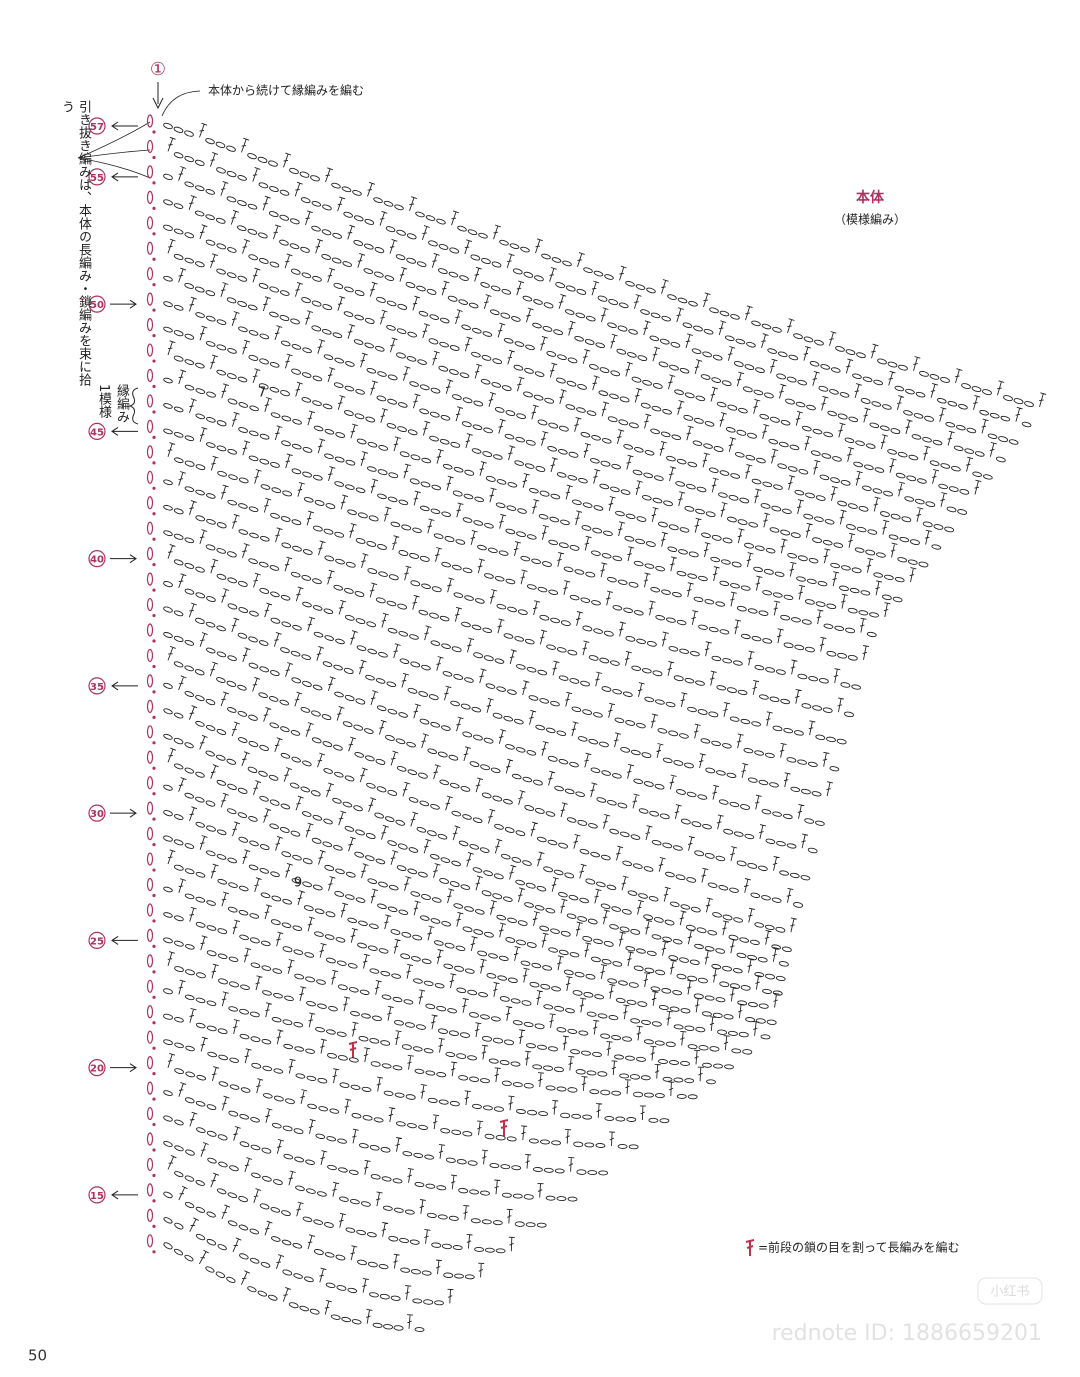 Image resolution: width=1080 pixels, height=1377 pixels. I want to click on watermark-id: rednote ID: 1886659201, so click(907, 1333).